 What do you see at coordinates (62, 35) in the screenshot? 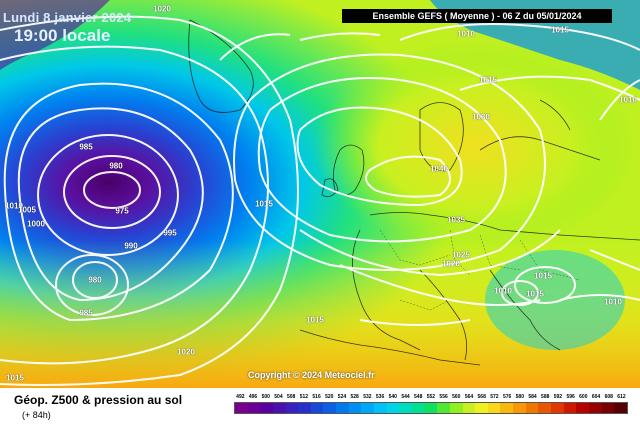
I see `forecast-local-time: 19:00 locale` at bounding box center [62, 35].